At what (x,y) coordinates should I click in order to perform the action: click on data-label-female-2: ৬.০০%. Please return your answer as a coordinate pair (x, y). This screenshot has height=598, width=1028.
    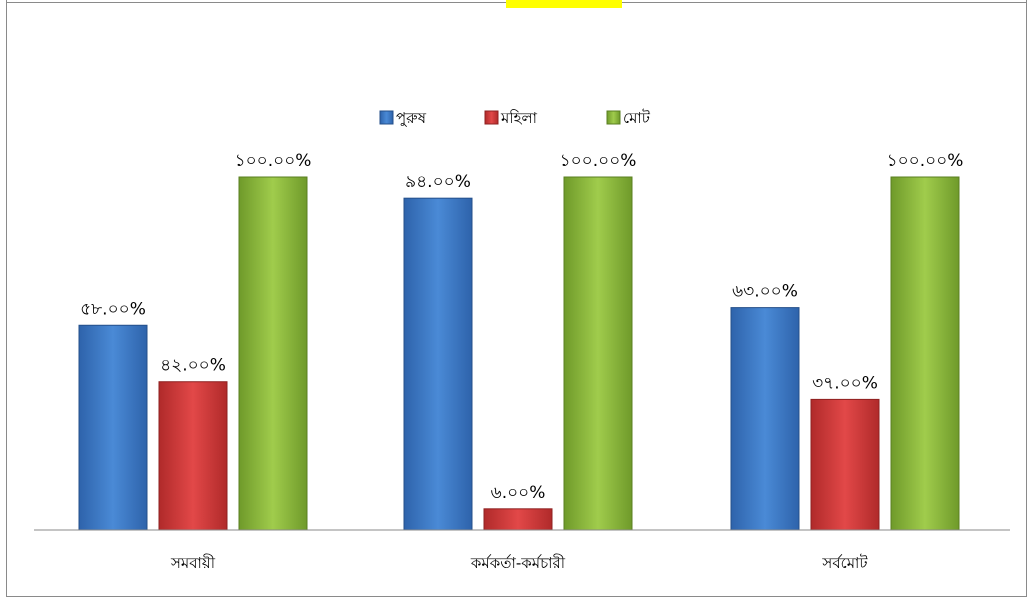
    Looking at the image, I should click on (518, 493).